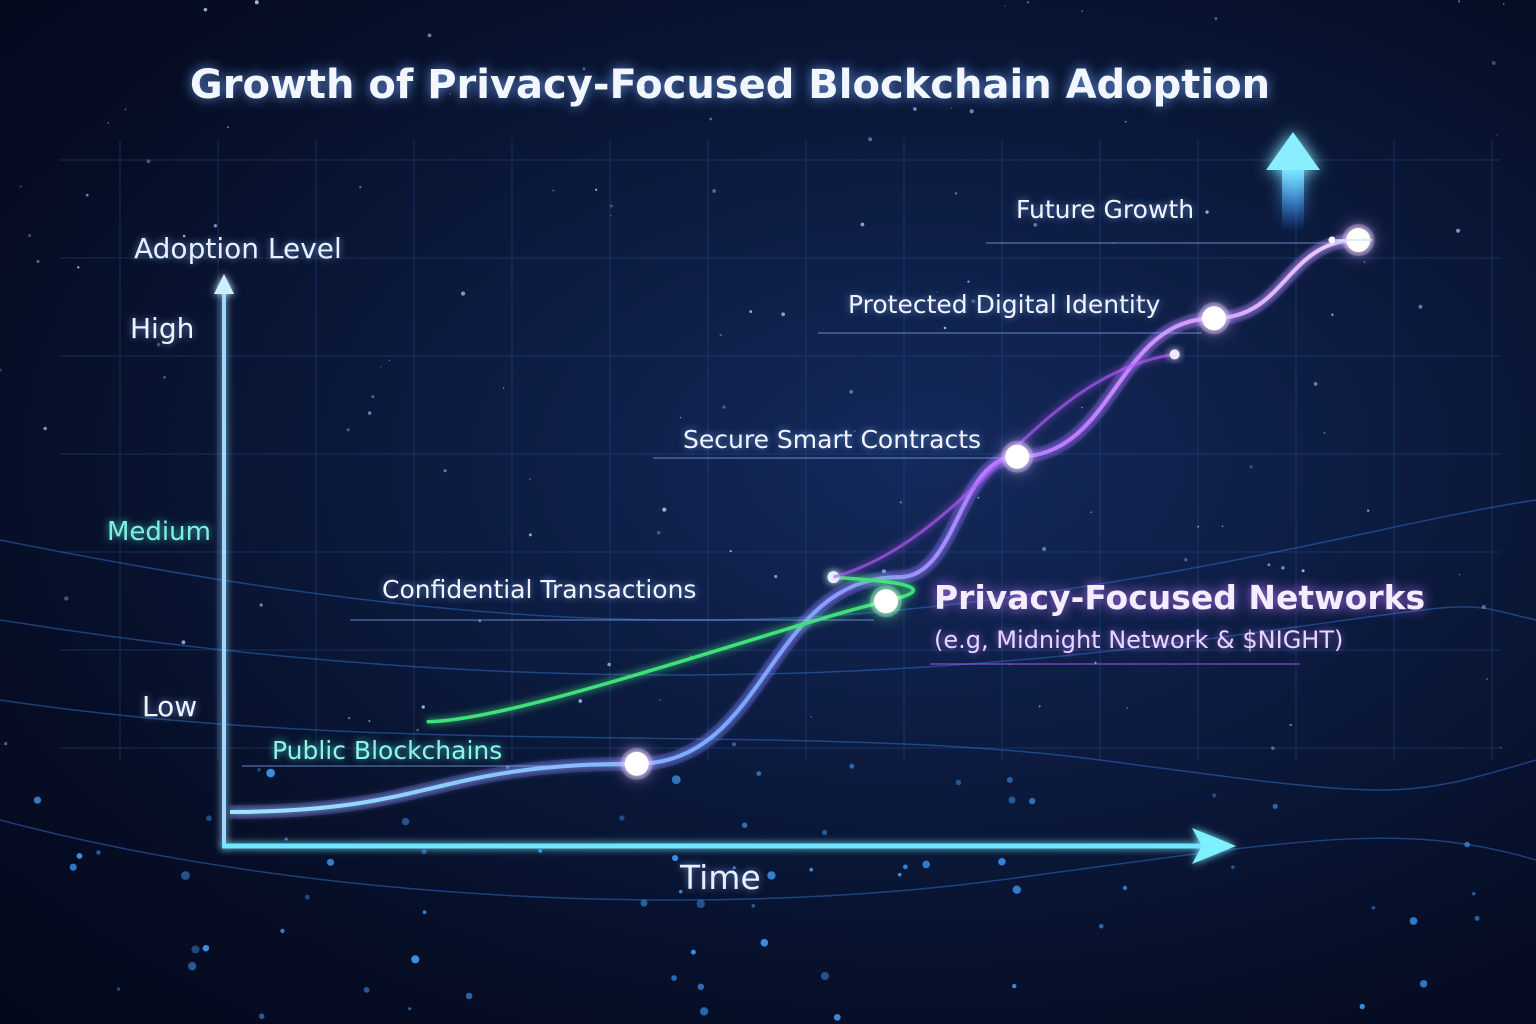 The image size is (1536, 1024). I want to click on y-axis, so click(224, 561).